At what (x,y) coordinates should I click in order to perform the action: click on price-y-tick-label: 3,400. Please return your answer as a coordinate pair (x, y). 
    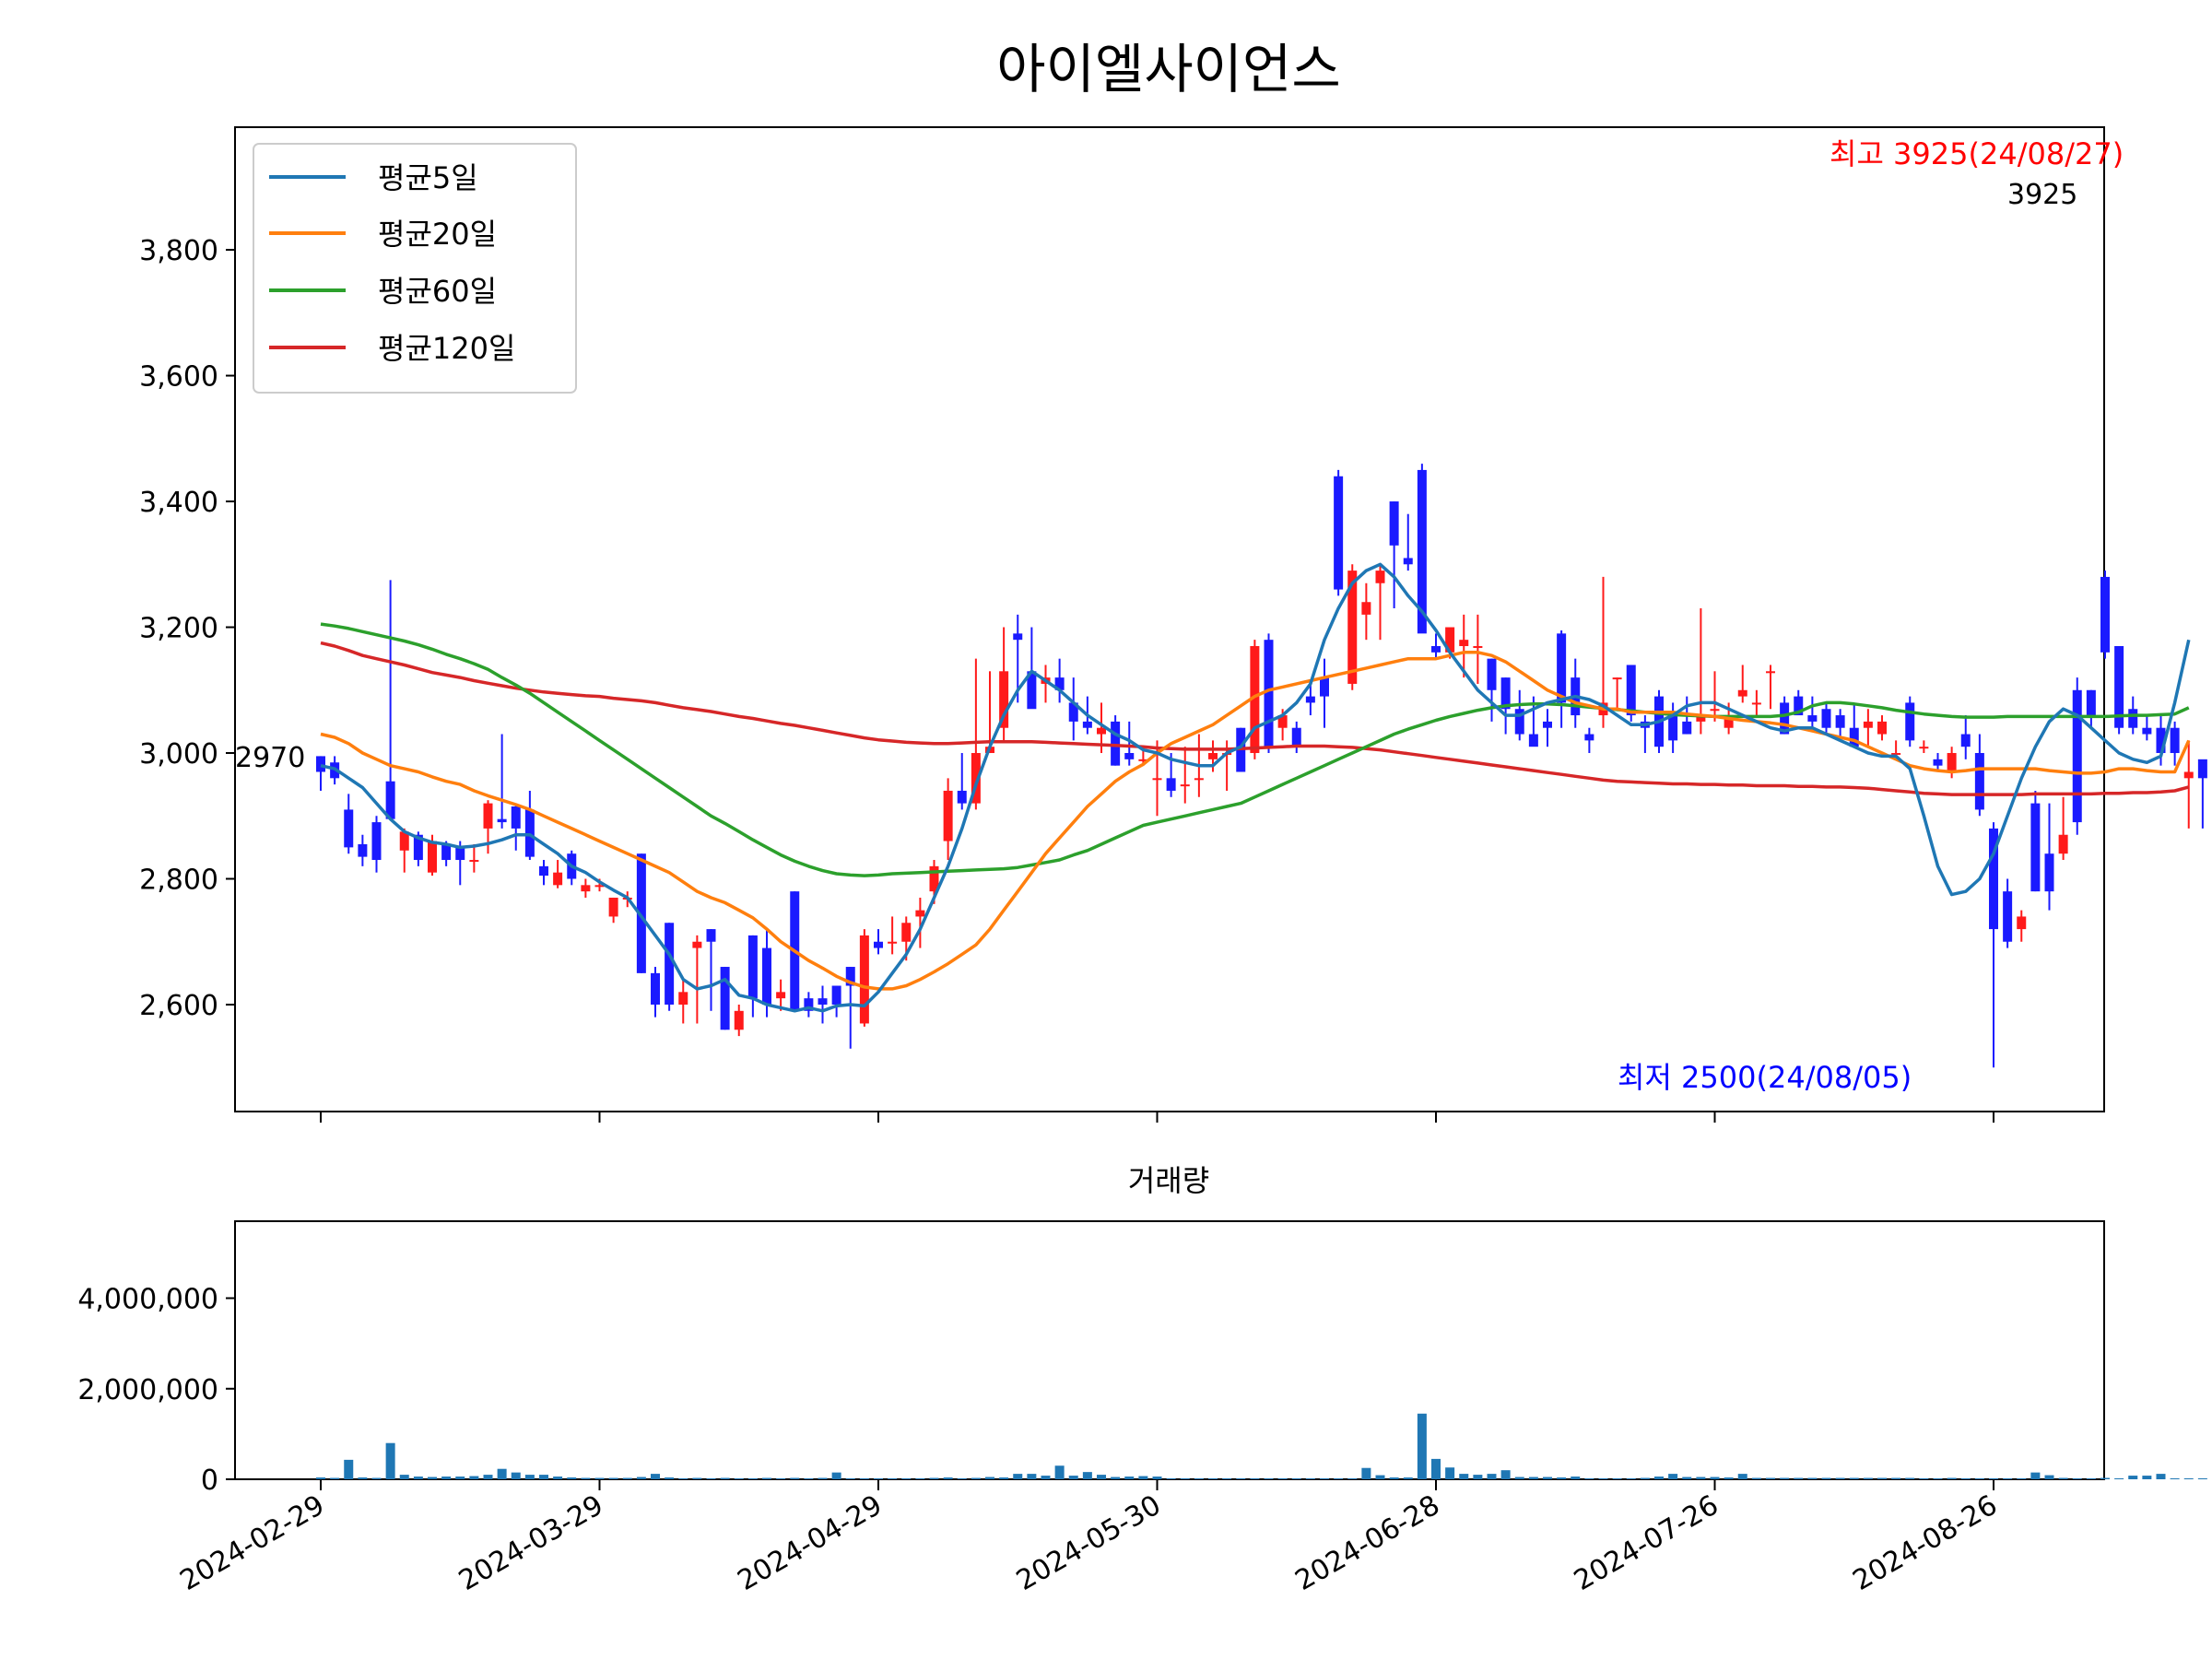
    Looking at the image, I should click on (178, 503).